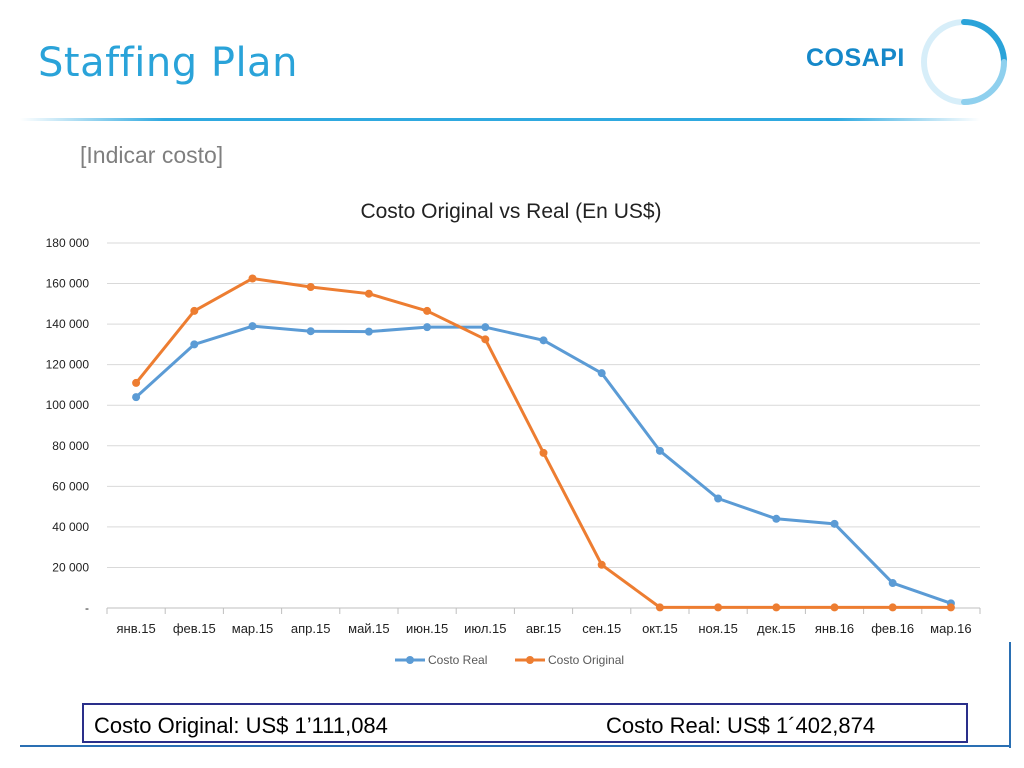  What do you see at coordinates (68, 324) in the screenshot?
I see `y-tick-label: 140 000` at bounding box center [68, 324].